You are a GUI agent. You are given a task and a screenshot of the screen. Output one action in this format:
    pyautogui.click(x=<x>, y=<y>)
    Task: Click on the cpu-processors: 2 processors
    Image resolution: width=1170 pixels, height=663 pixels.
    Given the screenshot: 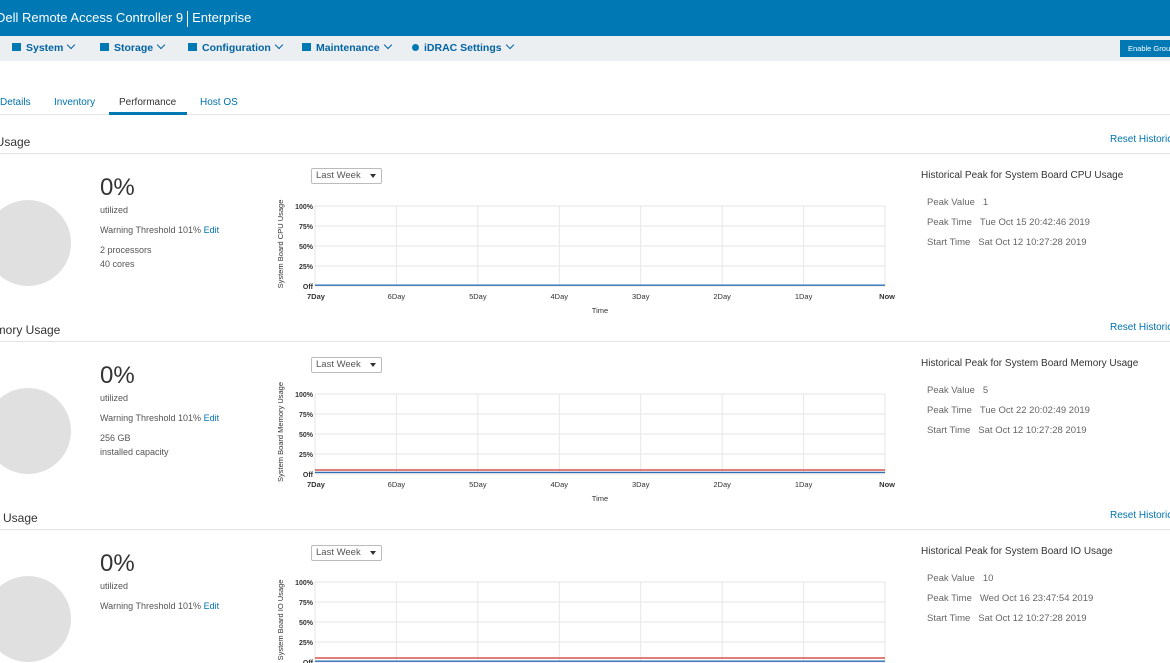 What is the action you would take?
    pyautogui.click(x=126, y=250)
    